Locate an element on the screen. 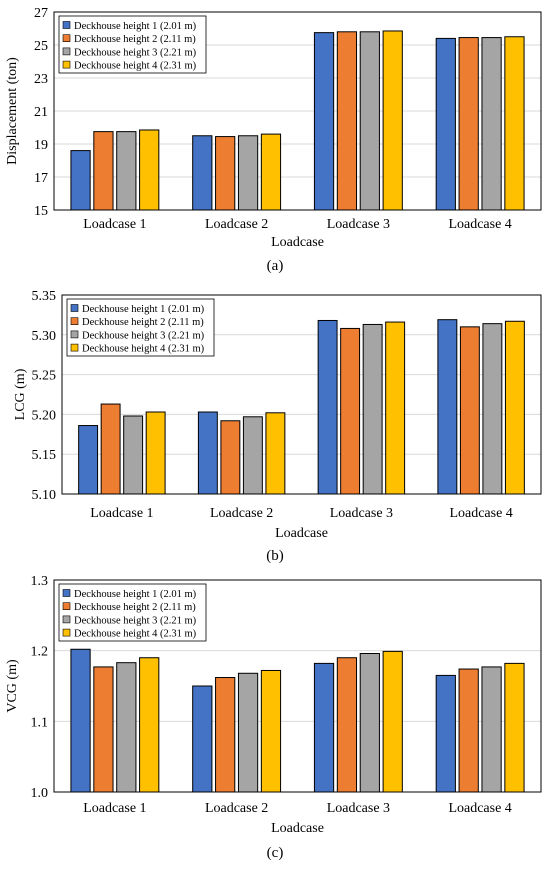 The height and width of the screenshot is (876, 550). y-tick-label: 5.20 is located at coordinates (44, 415).